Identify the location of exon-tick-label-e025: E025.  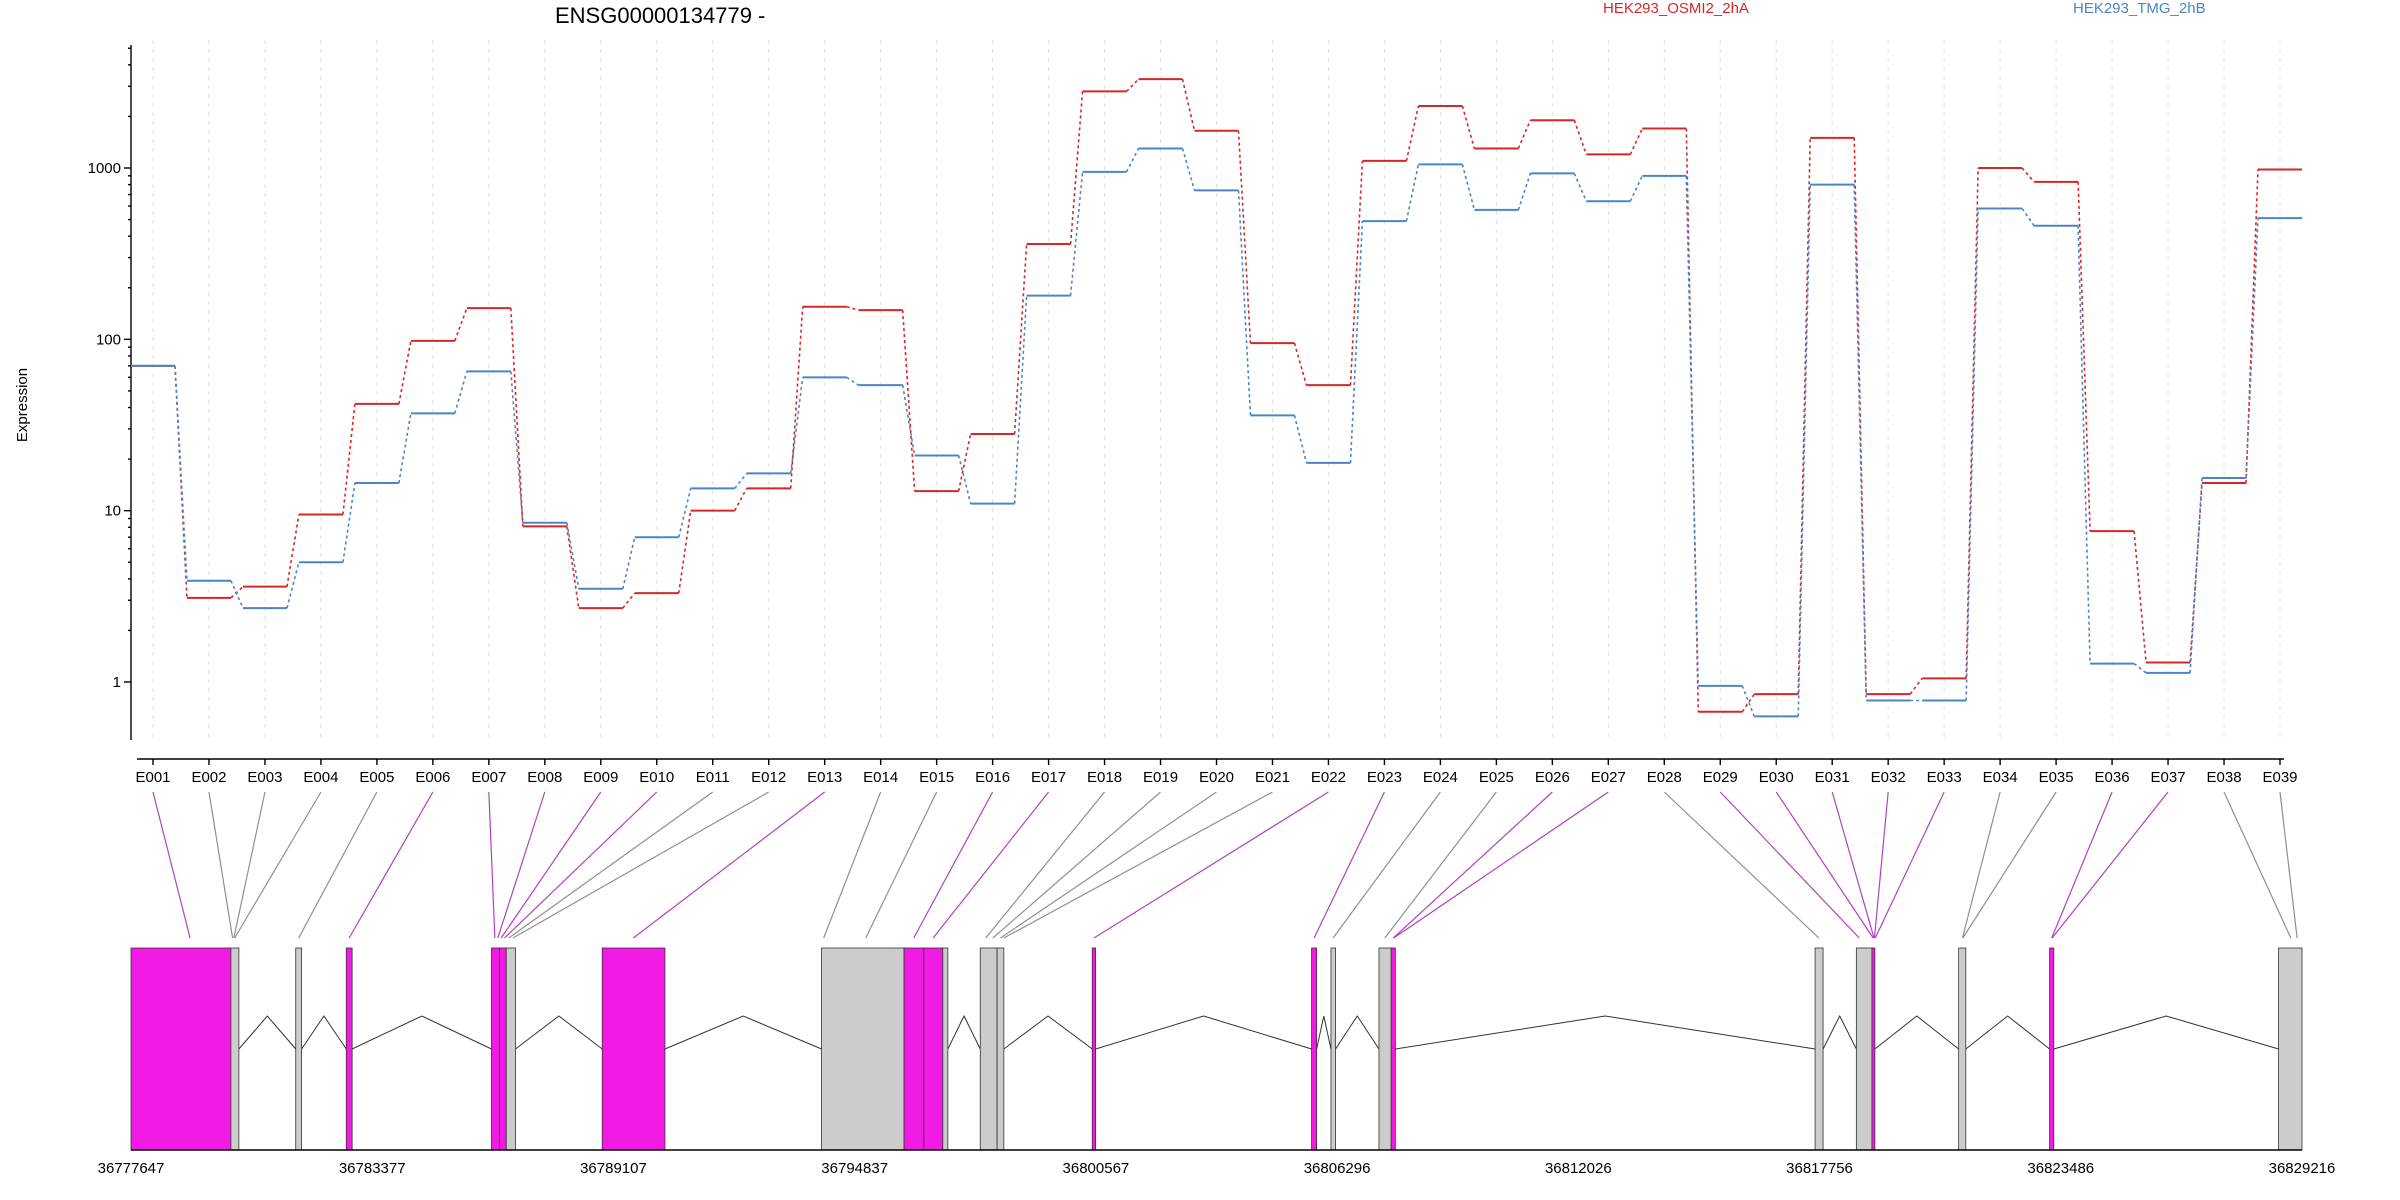
(1496, 777).